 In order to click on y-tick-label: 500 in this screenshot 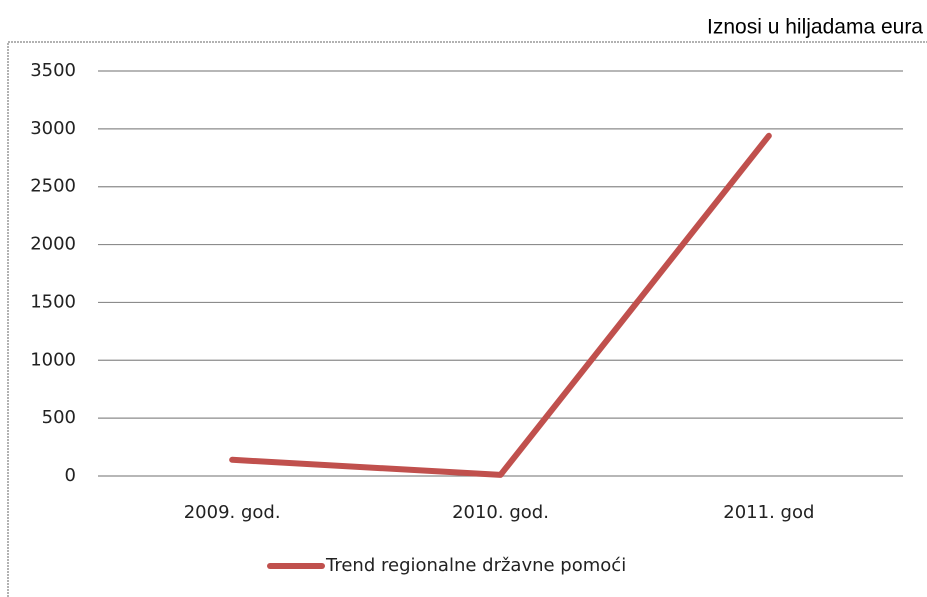, I will do `click(59, 417)`.